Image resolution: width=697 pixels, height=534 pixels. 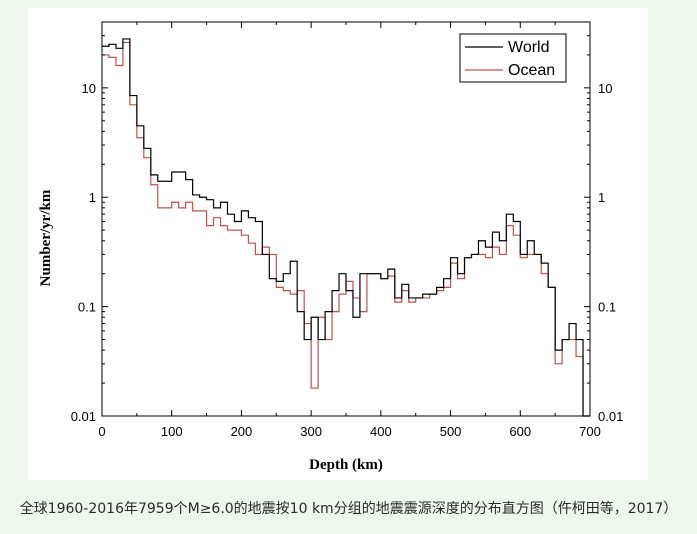 I want to click on x-tick-label: 700, so click(x=590, y=431).